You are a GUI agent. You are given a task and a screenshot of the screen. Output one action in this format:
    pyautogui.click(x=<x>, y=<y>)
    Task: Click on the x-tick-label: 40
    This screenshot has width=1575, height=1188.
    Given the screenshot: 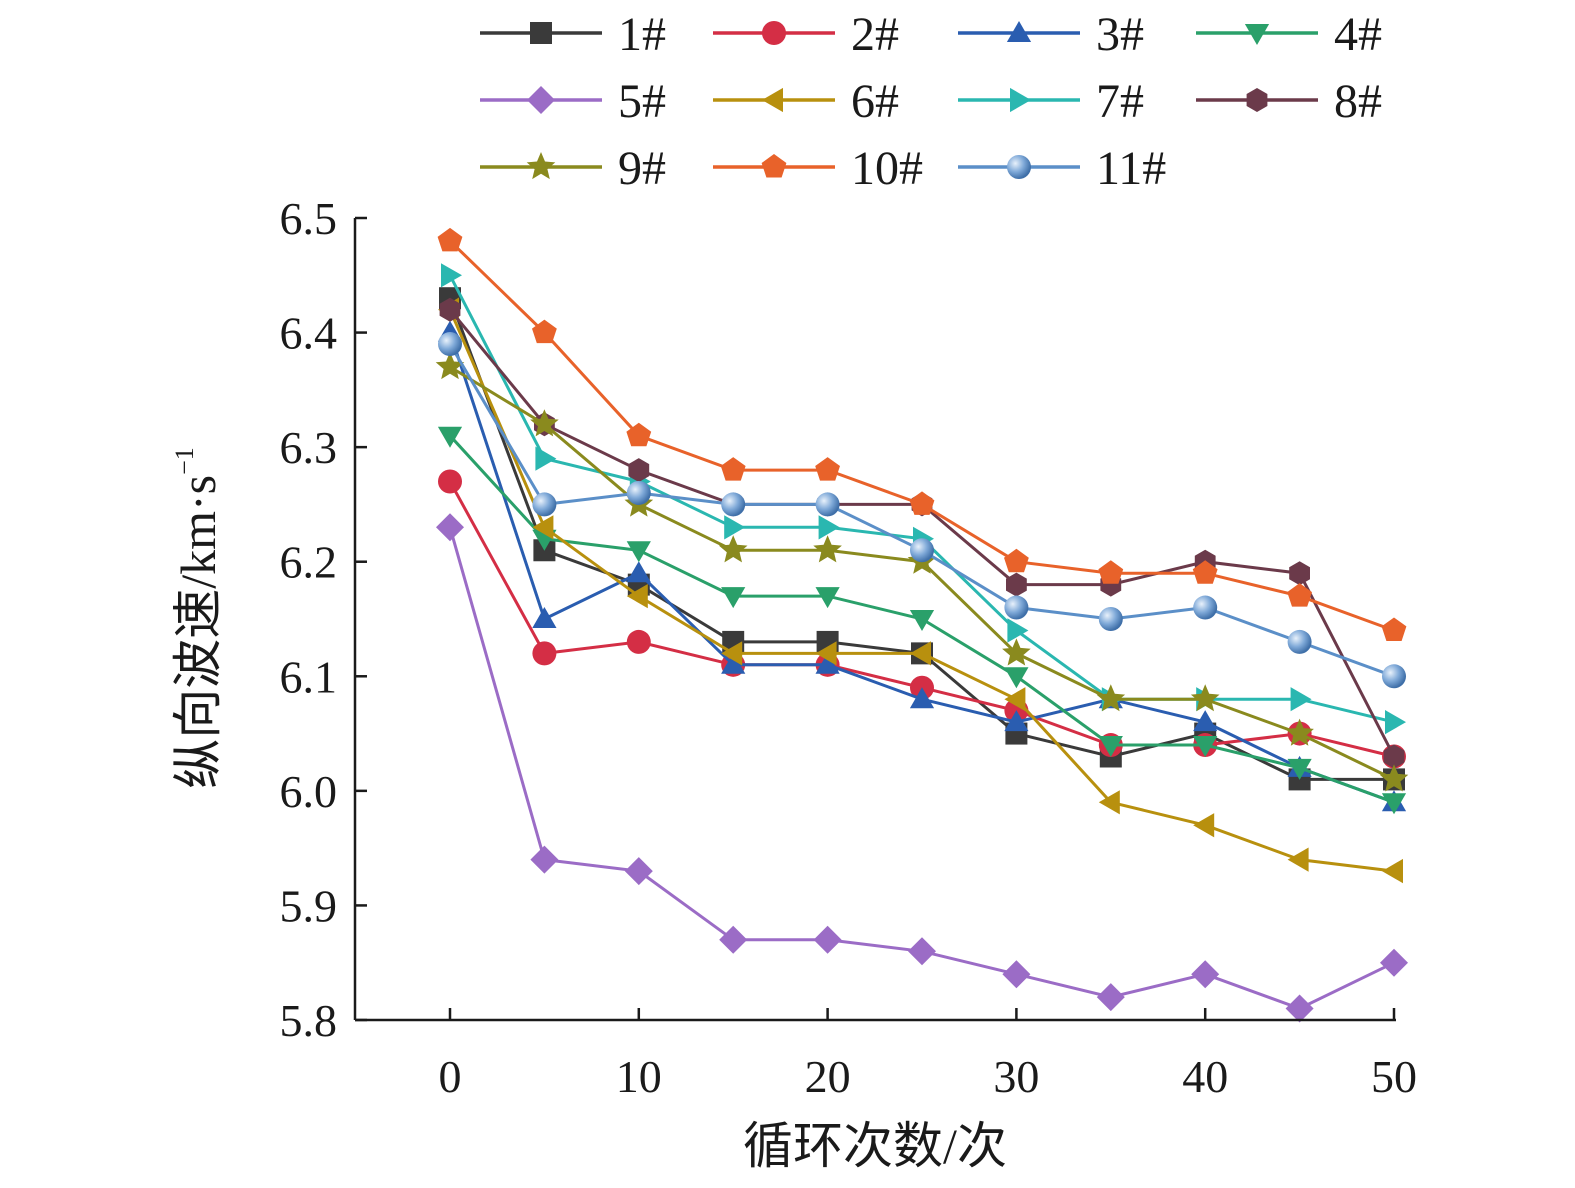 What is the action you would take?
    pyautogui.click(x=1205, y=1076)
    